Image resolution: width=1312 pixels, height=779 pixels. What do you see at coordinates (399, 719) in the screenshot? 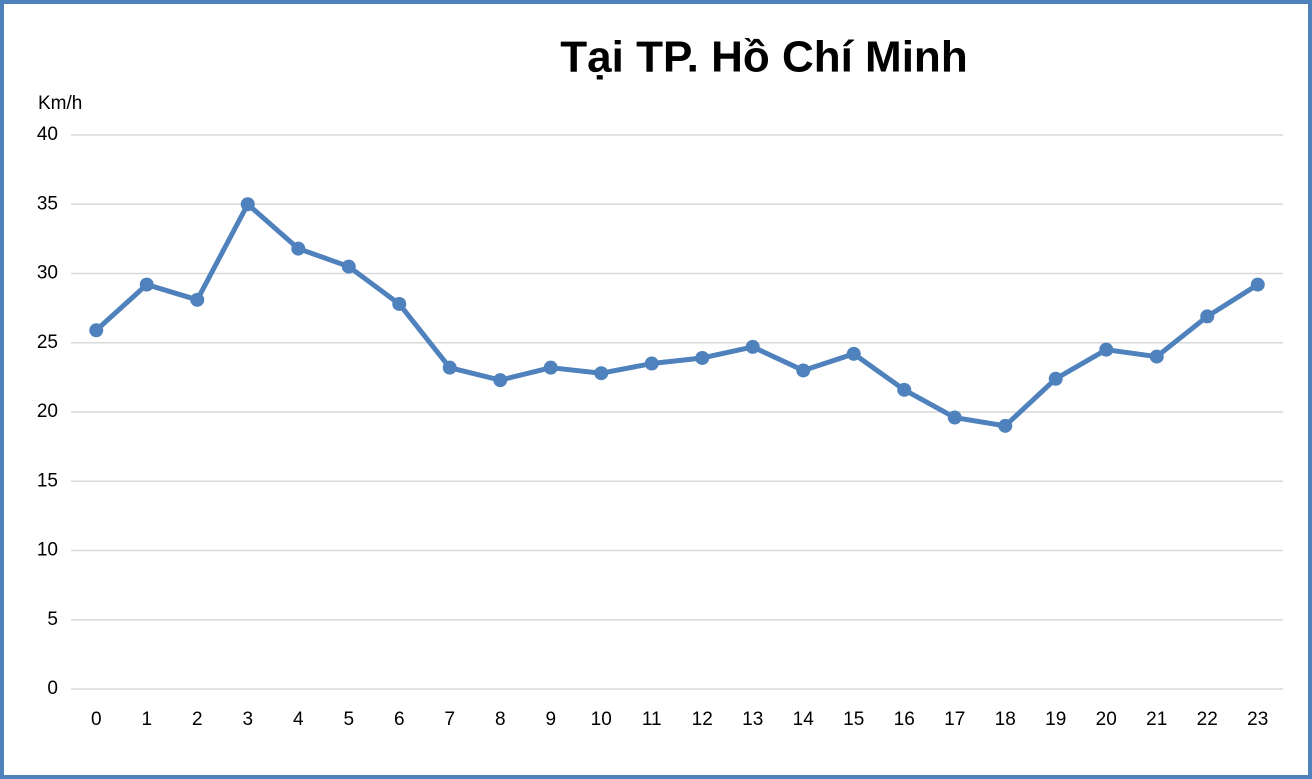
I see `x-tick-label: 6` at bounding box center [399, 719].